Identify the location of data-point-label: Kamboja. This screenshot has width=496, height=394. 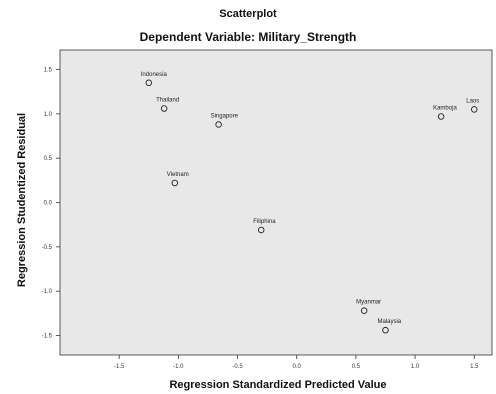
(445, 108).